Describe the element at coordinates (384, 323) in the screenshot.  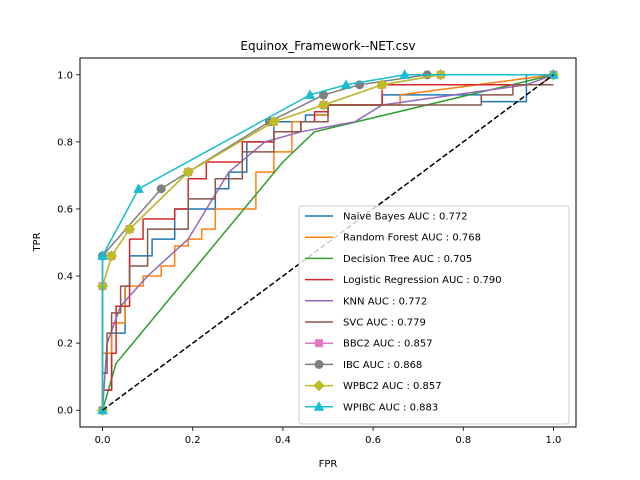
I see `svc-legend-label: SVC AUC : 0.779` at that location.